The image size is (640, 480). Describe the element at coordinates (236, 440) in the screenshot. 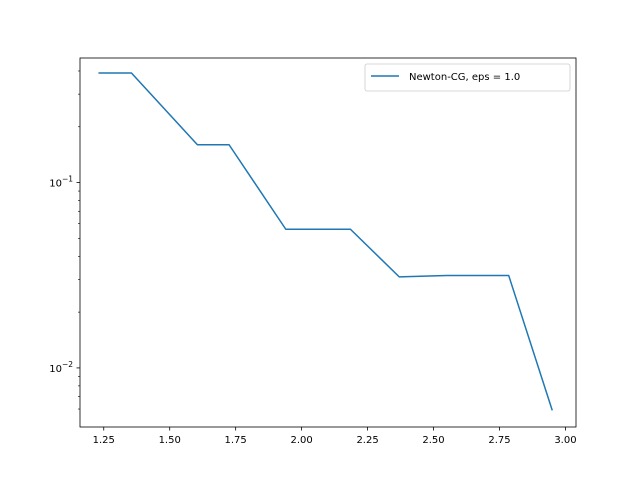

I see `x-tick-label: 1.75` at that location.